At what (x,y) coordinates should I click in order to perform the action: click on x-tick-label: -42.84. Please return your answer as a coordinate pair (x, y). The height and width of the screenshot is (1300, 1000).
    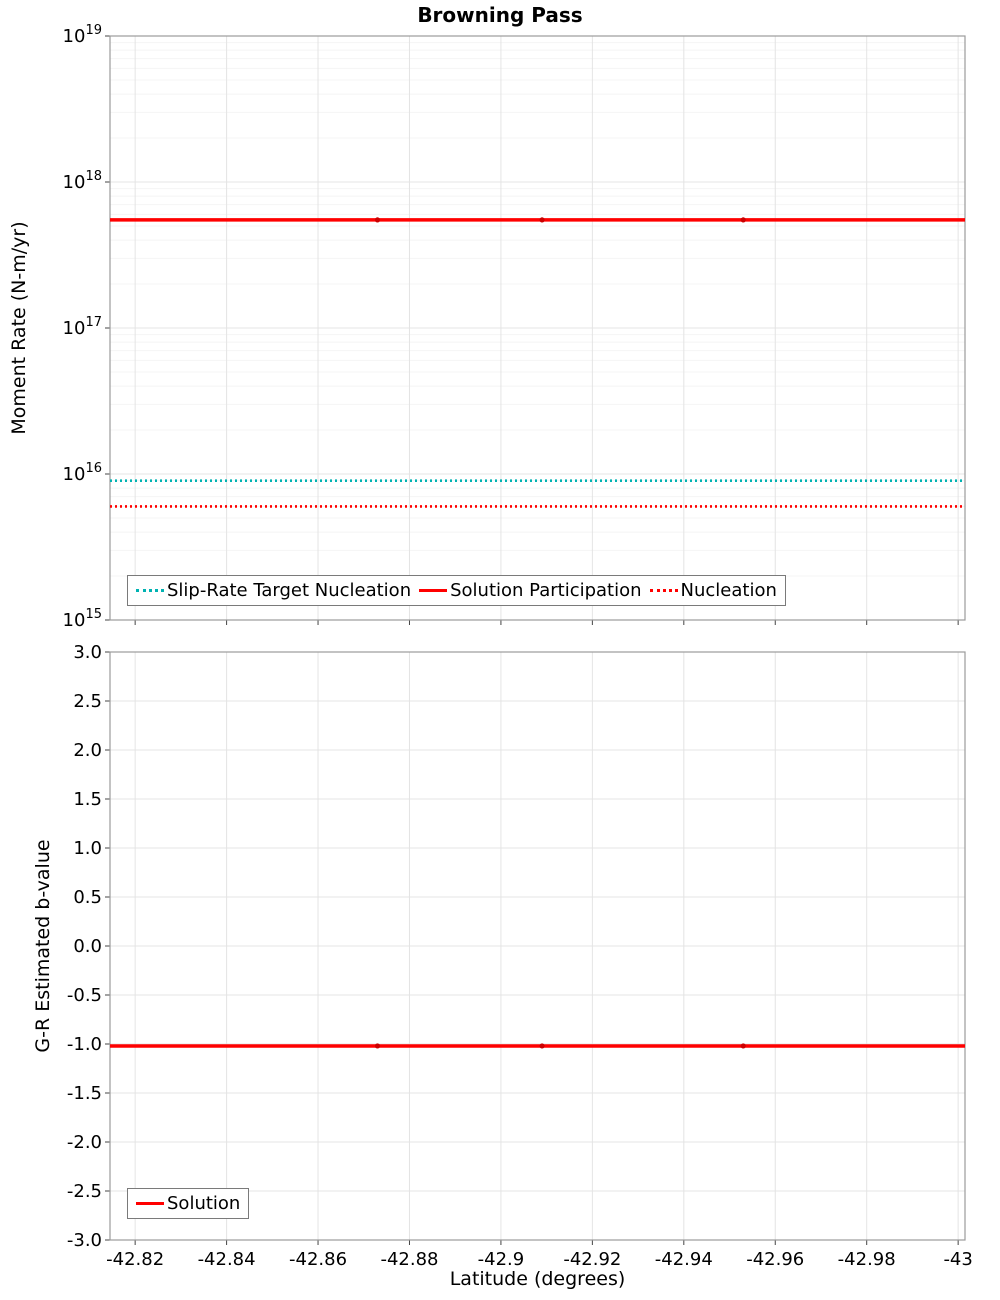
    Looking at the image, I should click on (227, 1259).